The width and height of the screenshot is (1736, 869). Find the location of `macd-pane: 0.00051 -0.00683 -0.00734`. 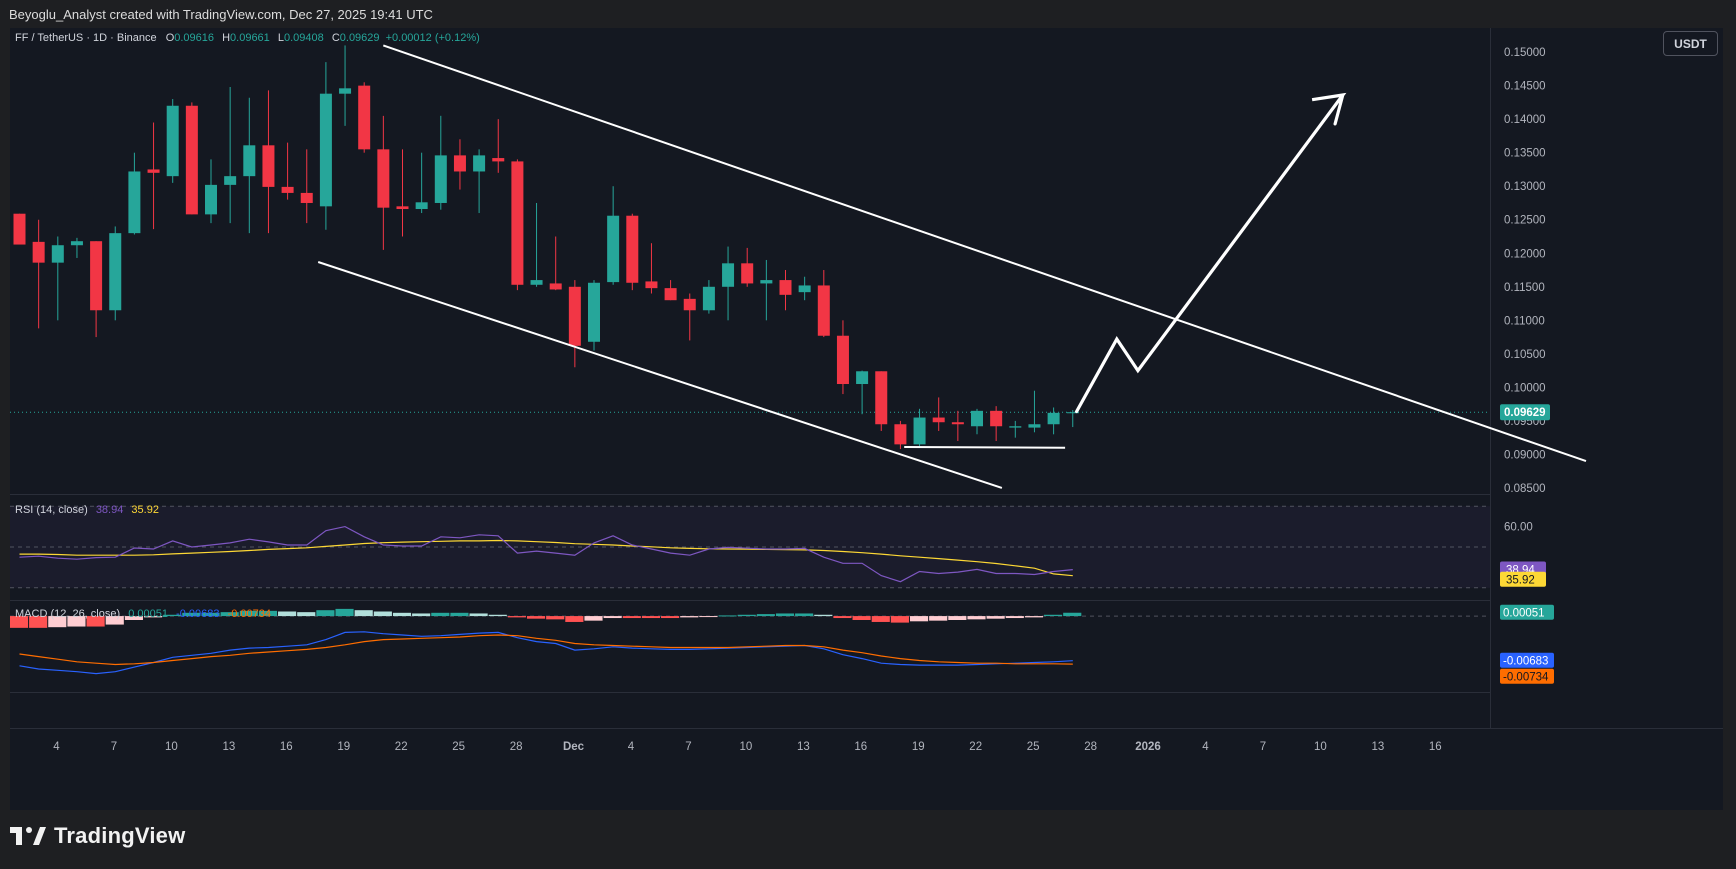

macd-pane: 0.00051 -0.00683 -0.00734 is located at coordinates (782, 644).